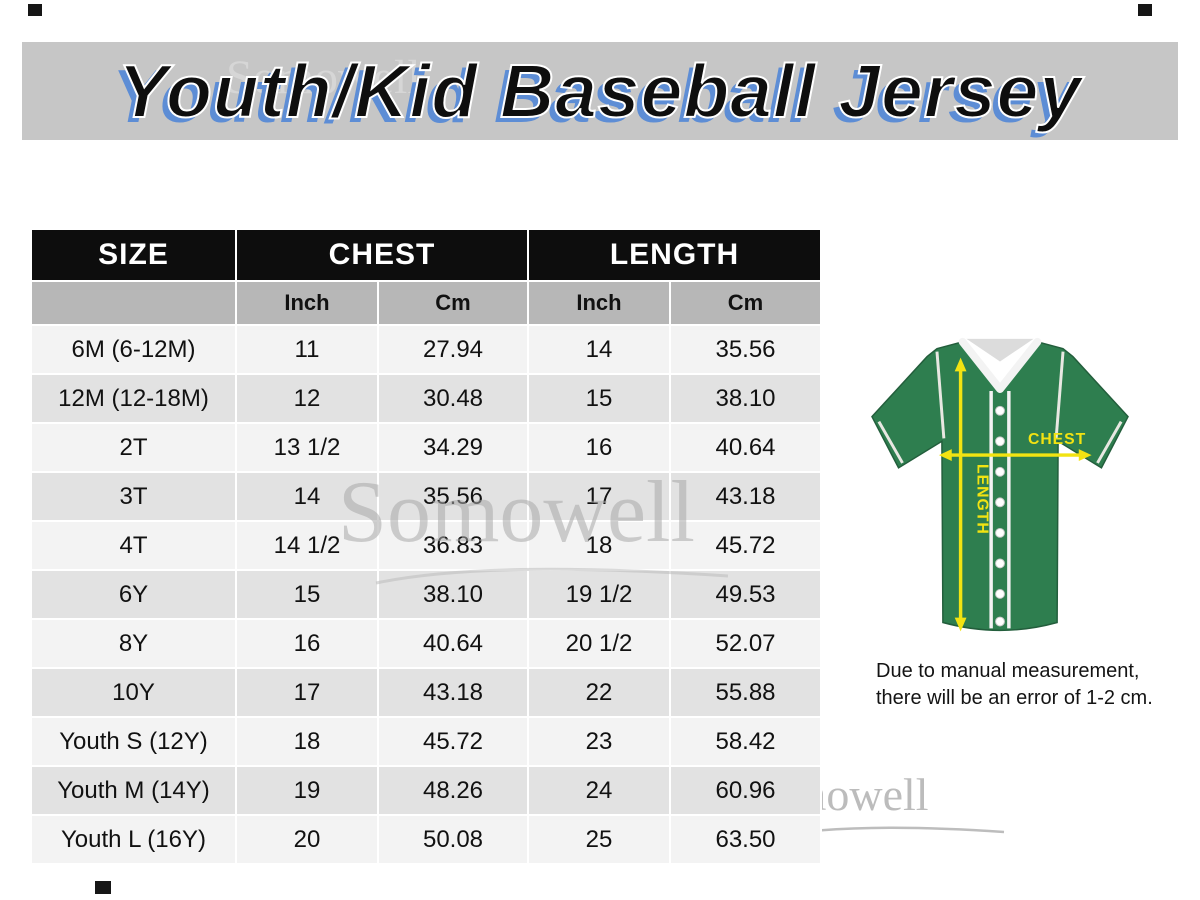  What do you see at coordinates (599, 303) in the screenshot?
I see `length-inch-unit-header: Inch` at bounding box center [599, 303].